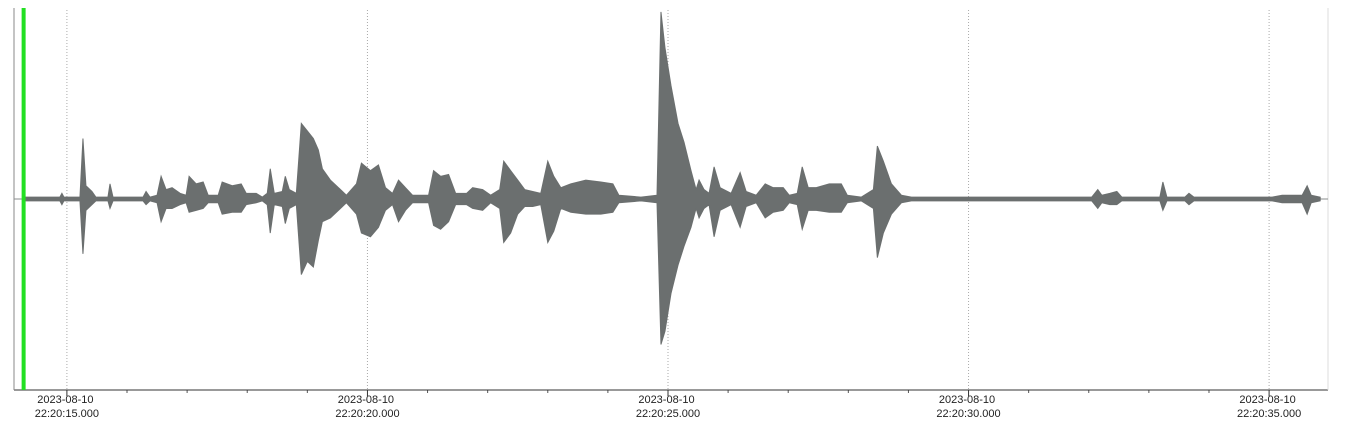 The width and height of the screenshot is (1346, 426). I want to click on x-tick-label: 2023-08-10 22:20:30.000, so click(968, 407).